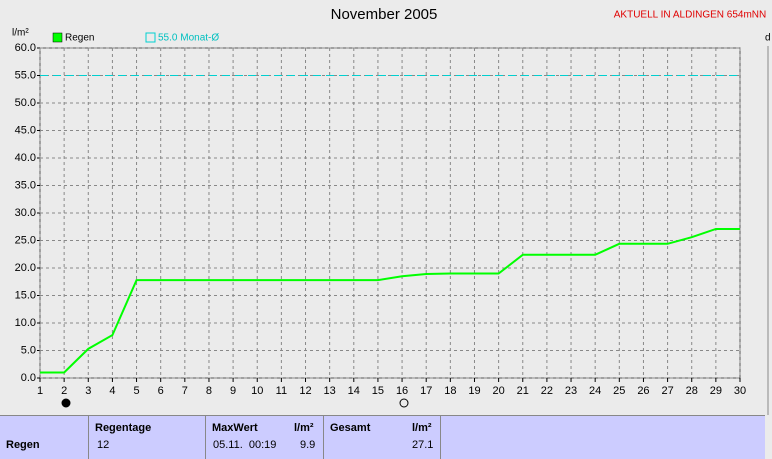  I want to click on y-label: l/m², so click(20, 33).